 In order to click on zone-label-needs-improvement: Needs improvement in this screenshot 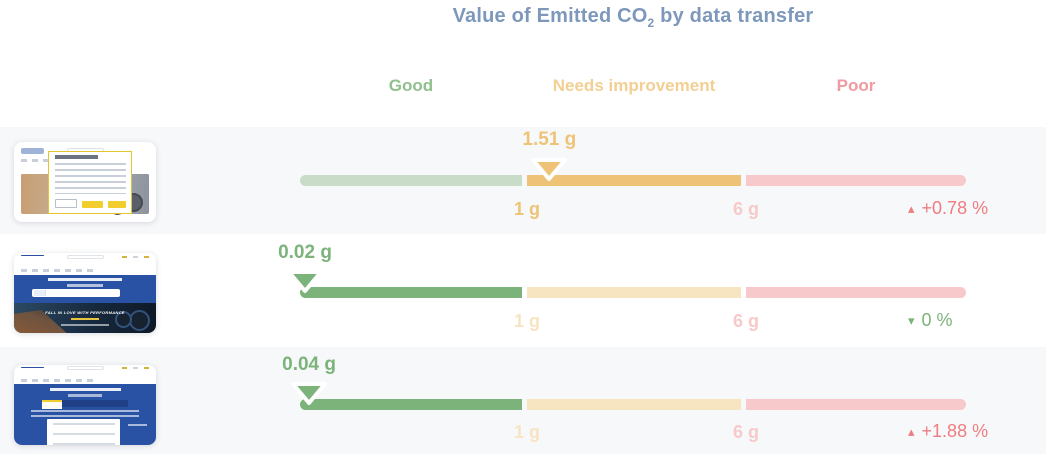, I will do `click(634, 85)`.